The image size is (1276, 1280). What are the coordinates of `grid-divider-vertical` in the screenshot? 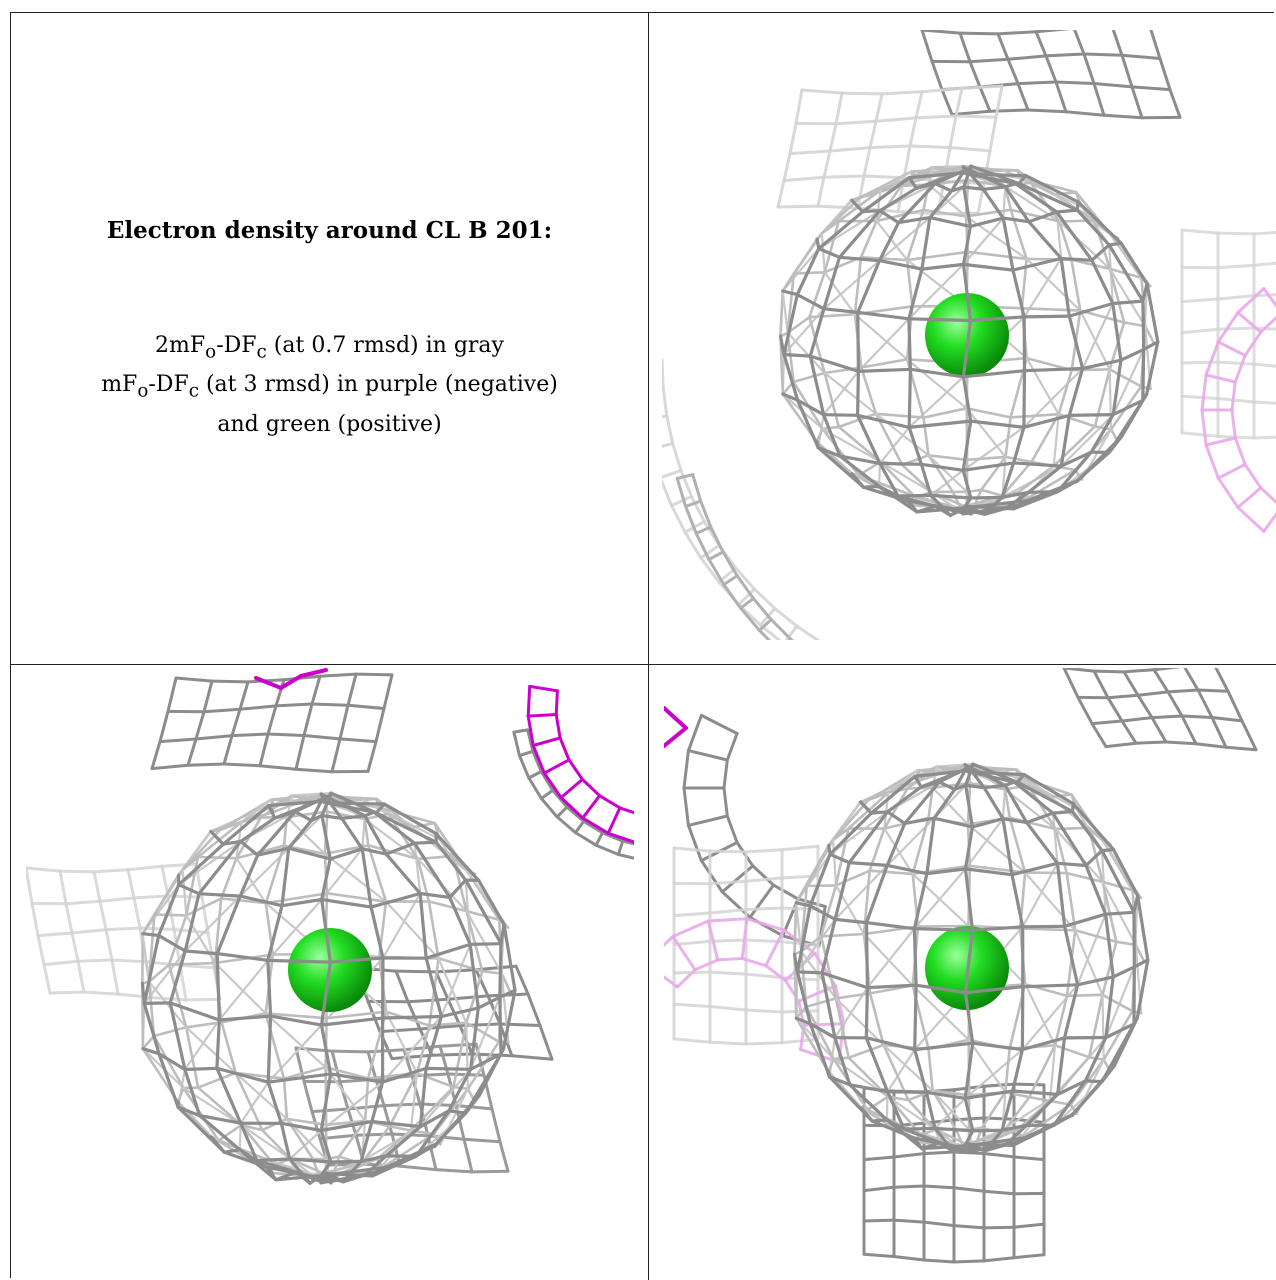 It's located at (648, 646).